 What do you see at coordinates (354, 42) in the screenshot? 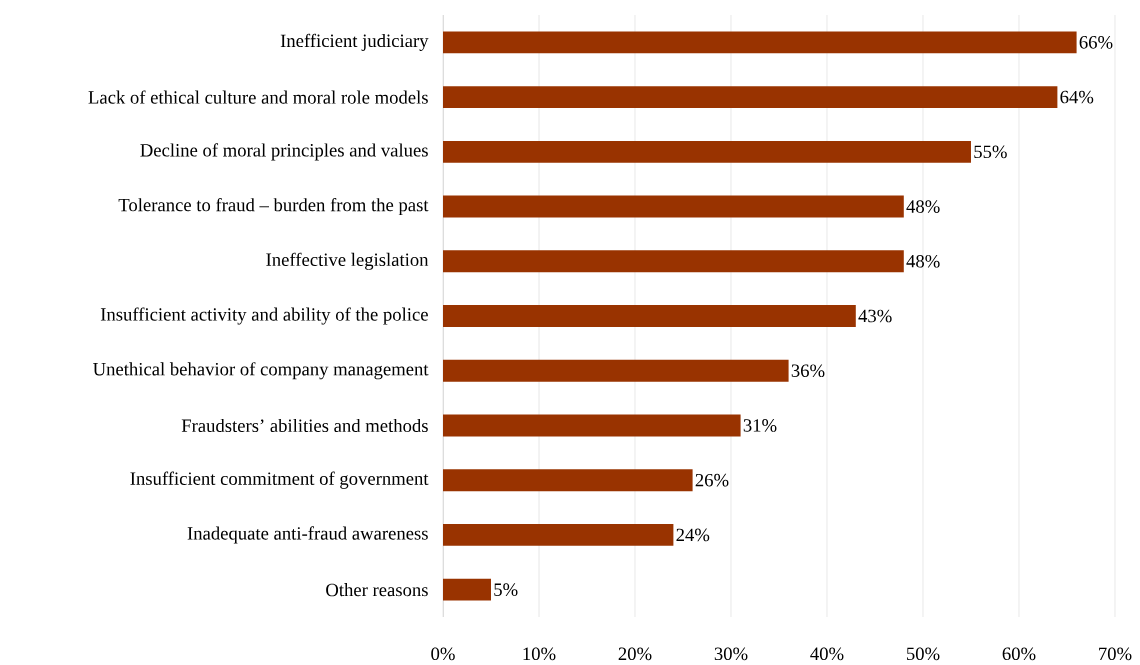
I see `y-tick-label: Inefficient judiciary` at bounding box center [354, 42].